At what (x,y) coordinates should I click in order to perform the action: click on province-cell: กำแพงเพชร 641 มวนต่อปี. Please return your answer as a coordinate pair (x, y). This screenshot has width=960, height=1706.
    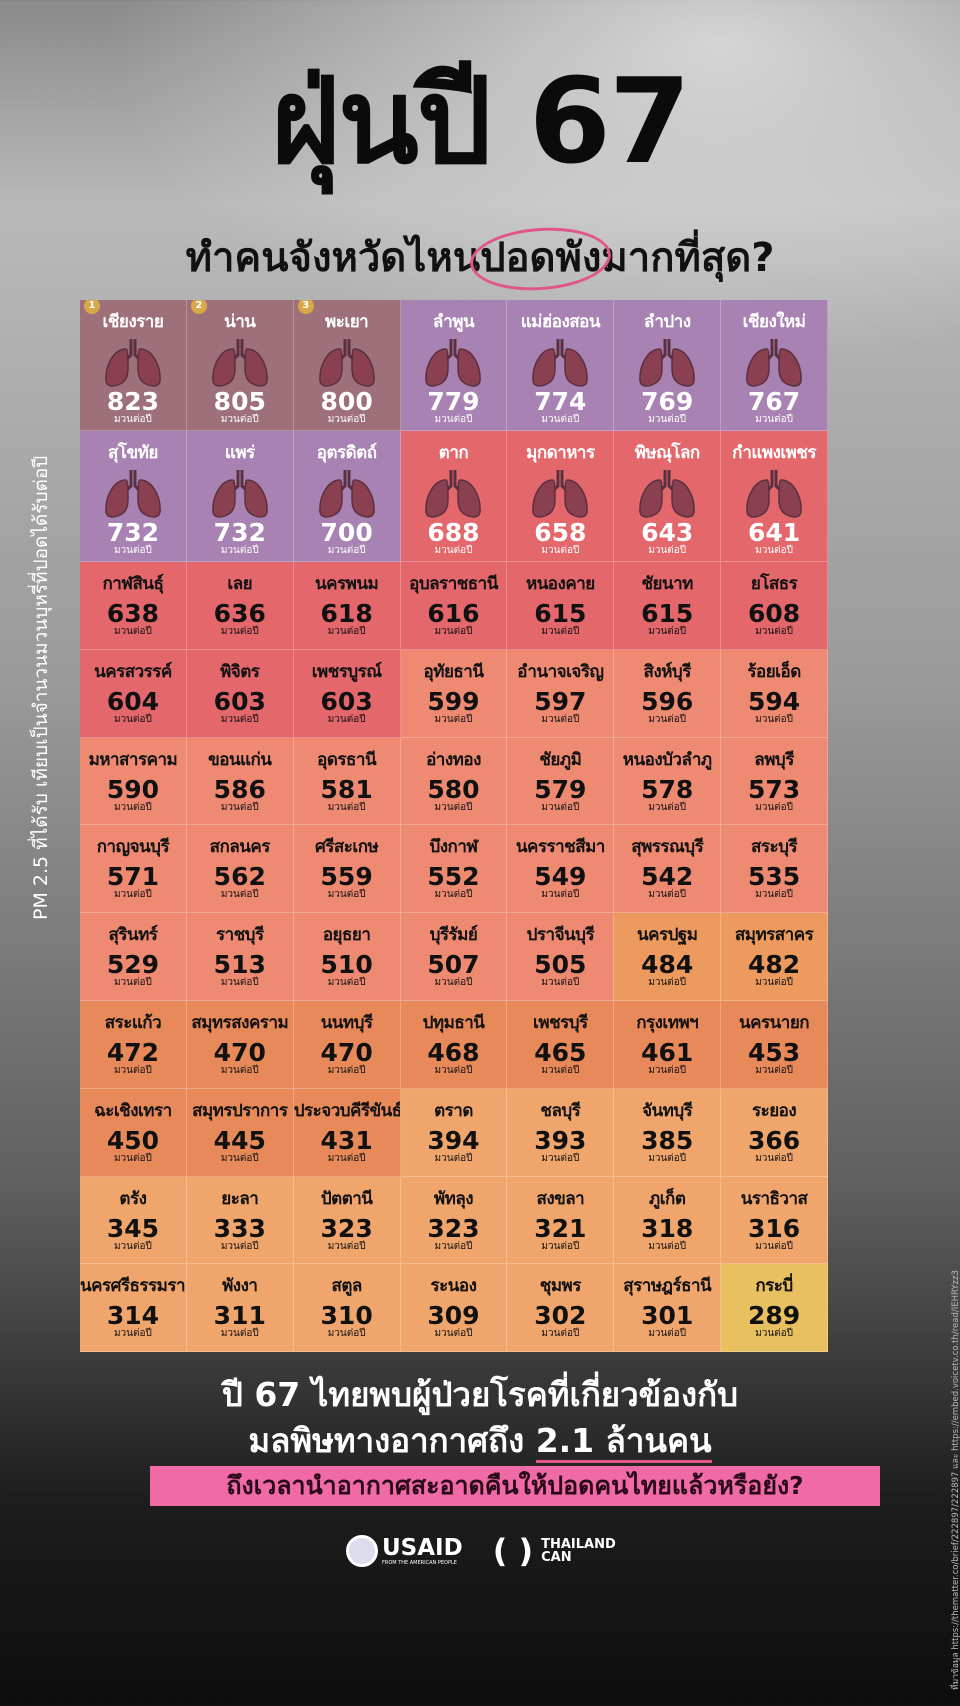
    Looking at the image, I should click on (774, 496).